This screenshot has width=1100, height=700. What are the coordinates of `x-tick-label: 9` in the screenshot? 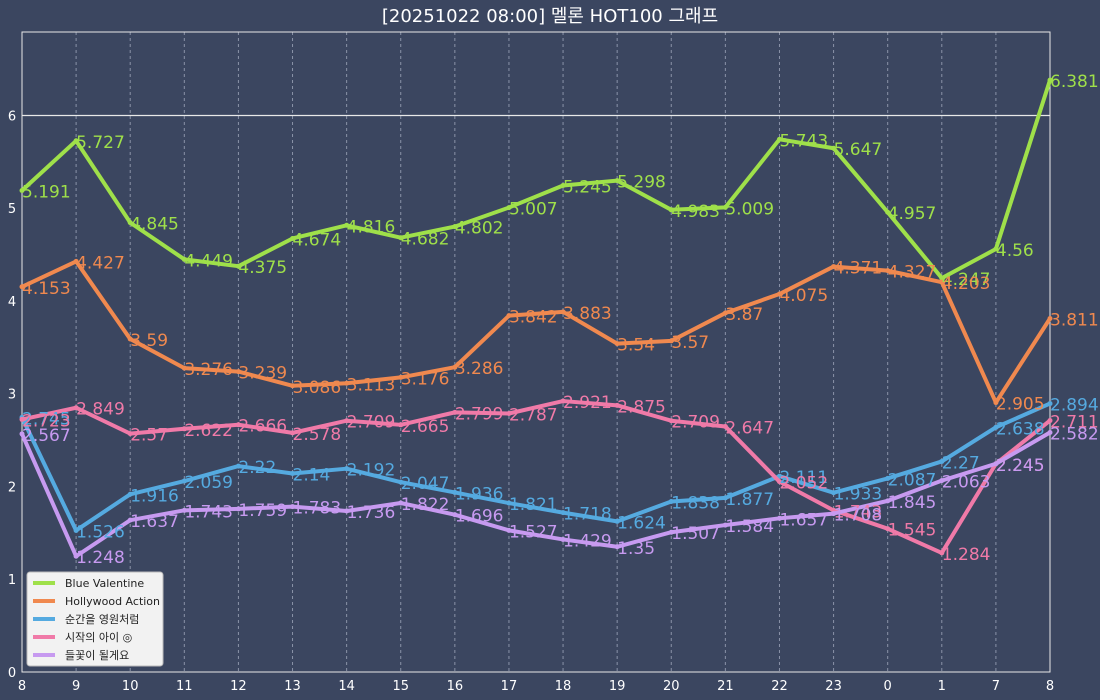 It's located at (76, 686).